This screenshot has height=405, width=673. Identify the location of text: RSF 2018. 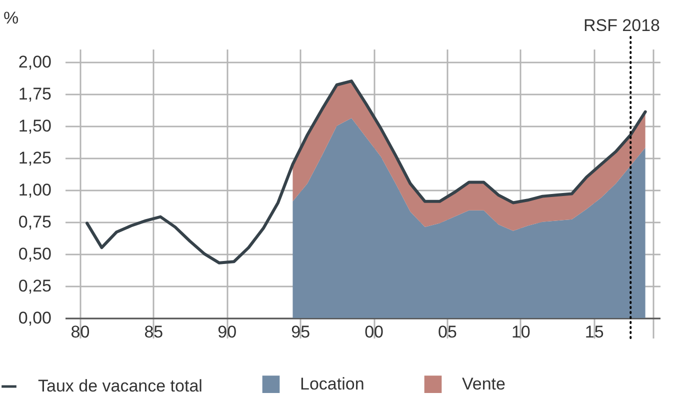
(621, 25).